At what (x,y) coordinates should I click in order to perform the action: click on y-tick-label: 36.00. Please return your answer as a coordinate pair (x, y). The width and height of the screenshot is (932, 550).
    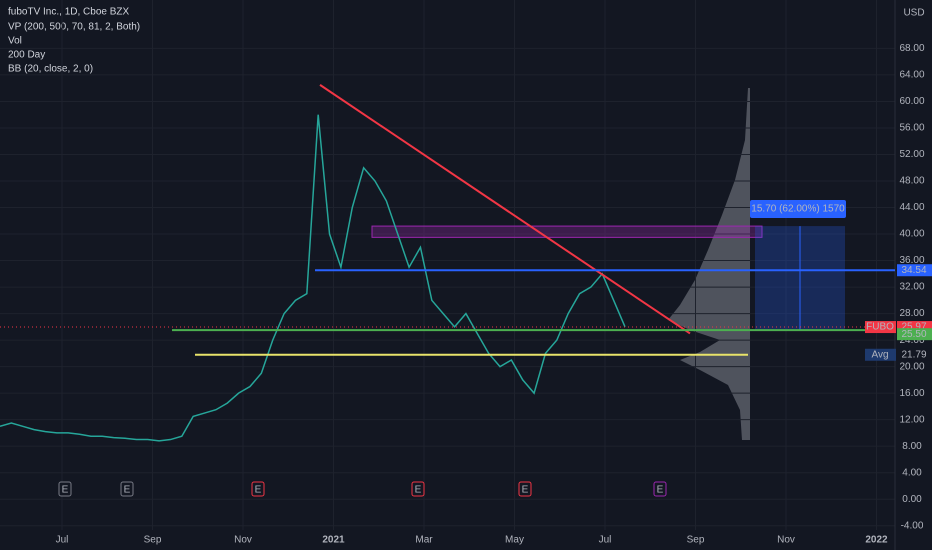
    Looking at the image, I should click on (911, 260).